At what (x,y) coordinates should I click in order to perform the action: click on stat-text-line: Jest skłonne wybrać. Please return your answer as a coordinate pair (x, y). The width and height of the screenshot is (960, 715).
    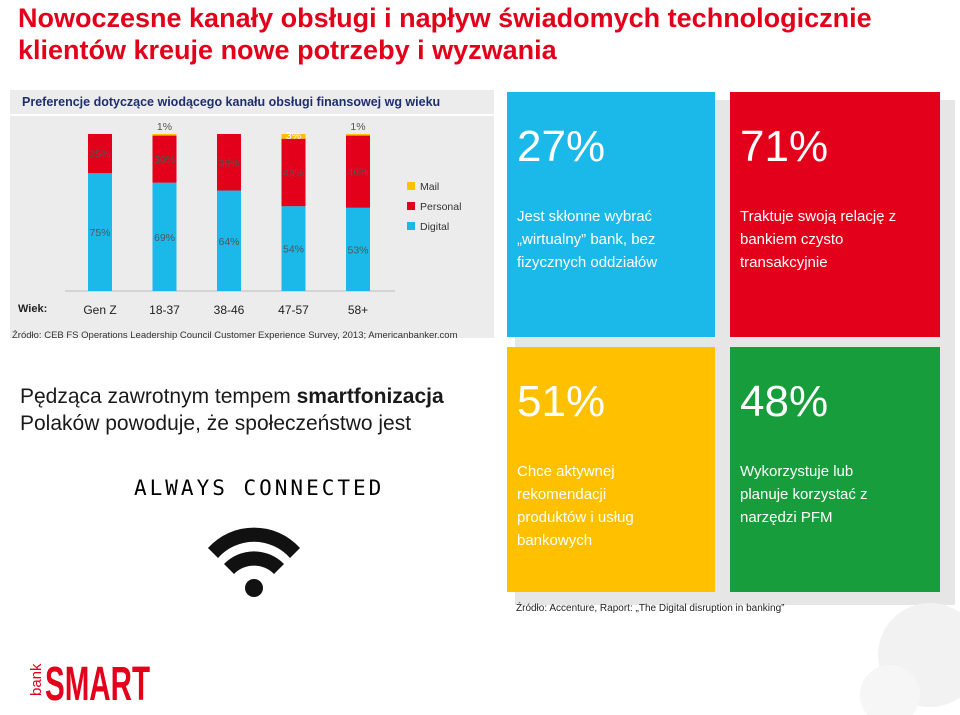
    Looking at the image, I should click on (585, 216).